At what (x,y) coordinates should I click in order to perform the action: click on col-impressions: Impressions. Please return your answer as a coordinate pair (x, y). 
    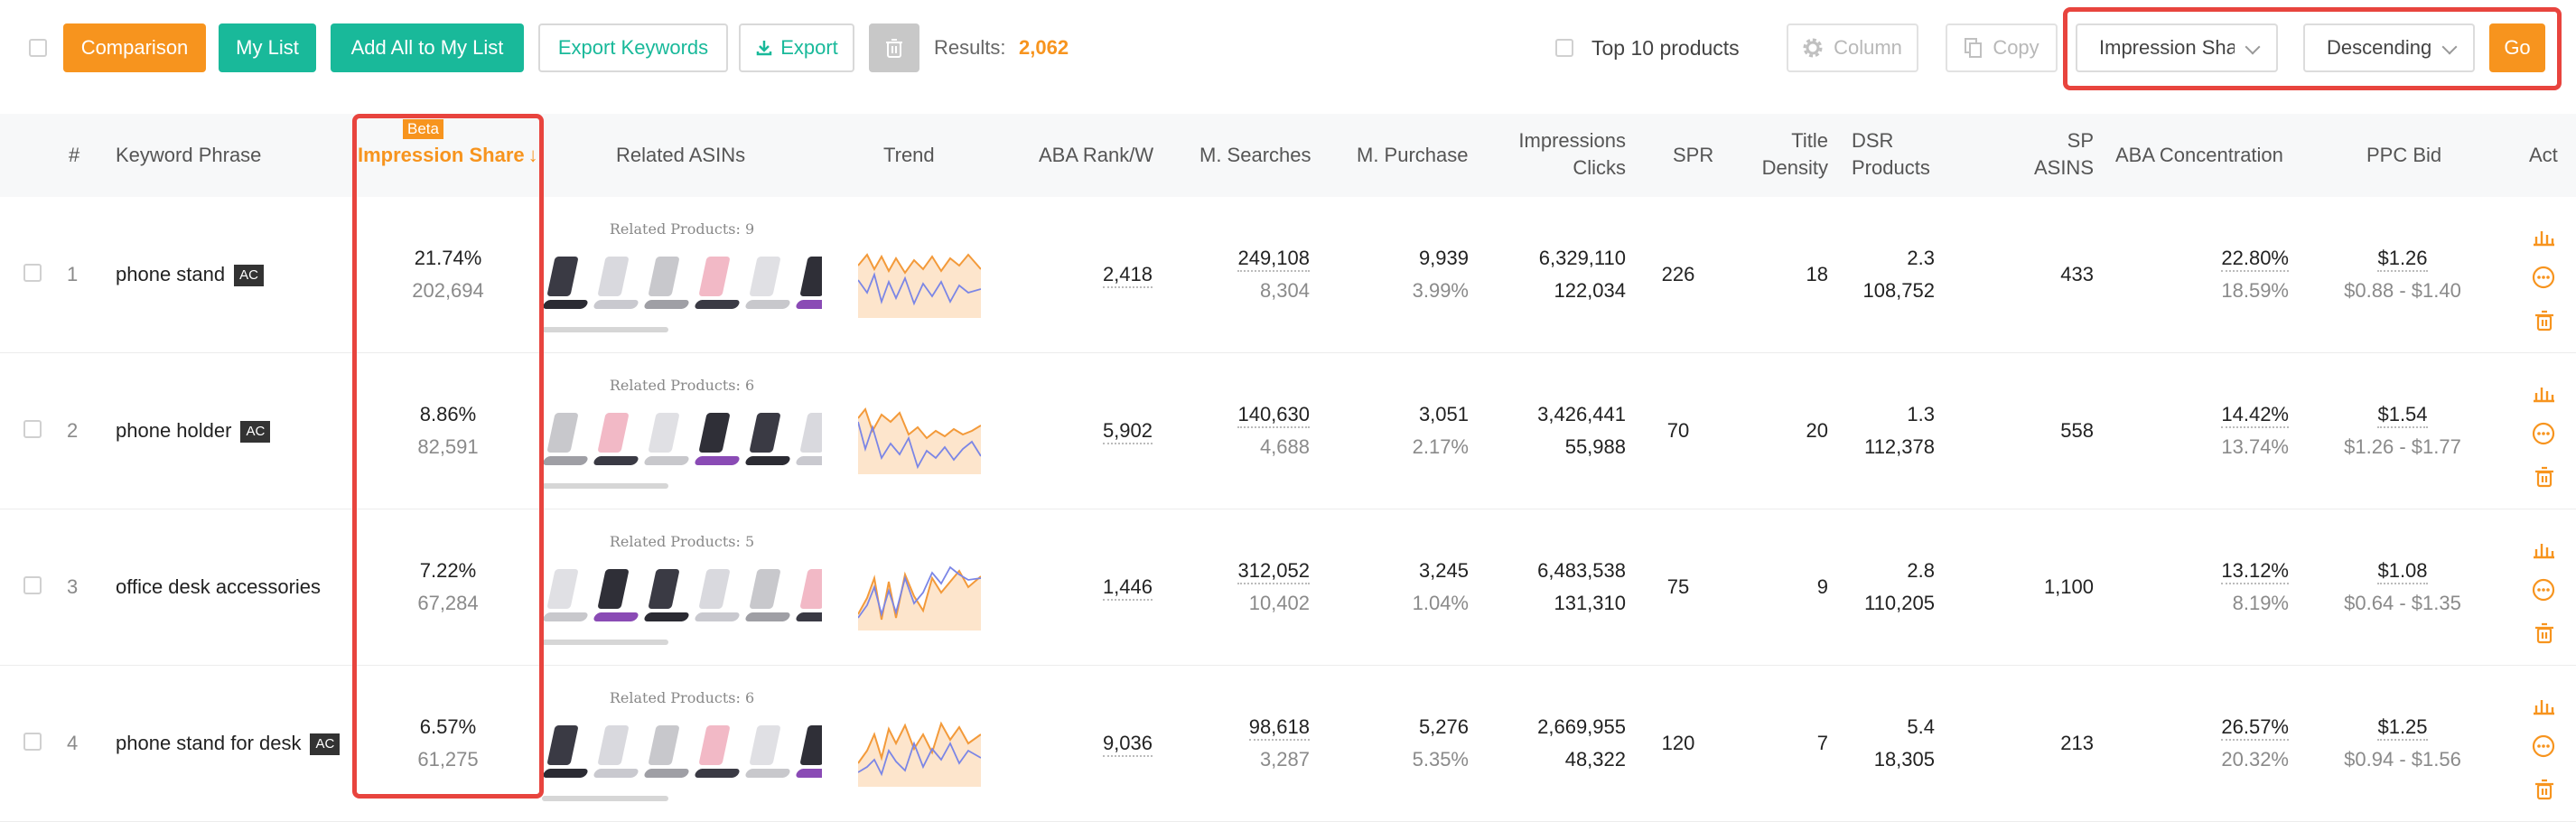
    Looking at the image, I should click on (1572, 140).